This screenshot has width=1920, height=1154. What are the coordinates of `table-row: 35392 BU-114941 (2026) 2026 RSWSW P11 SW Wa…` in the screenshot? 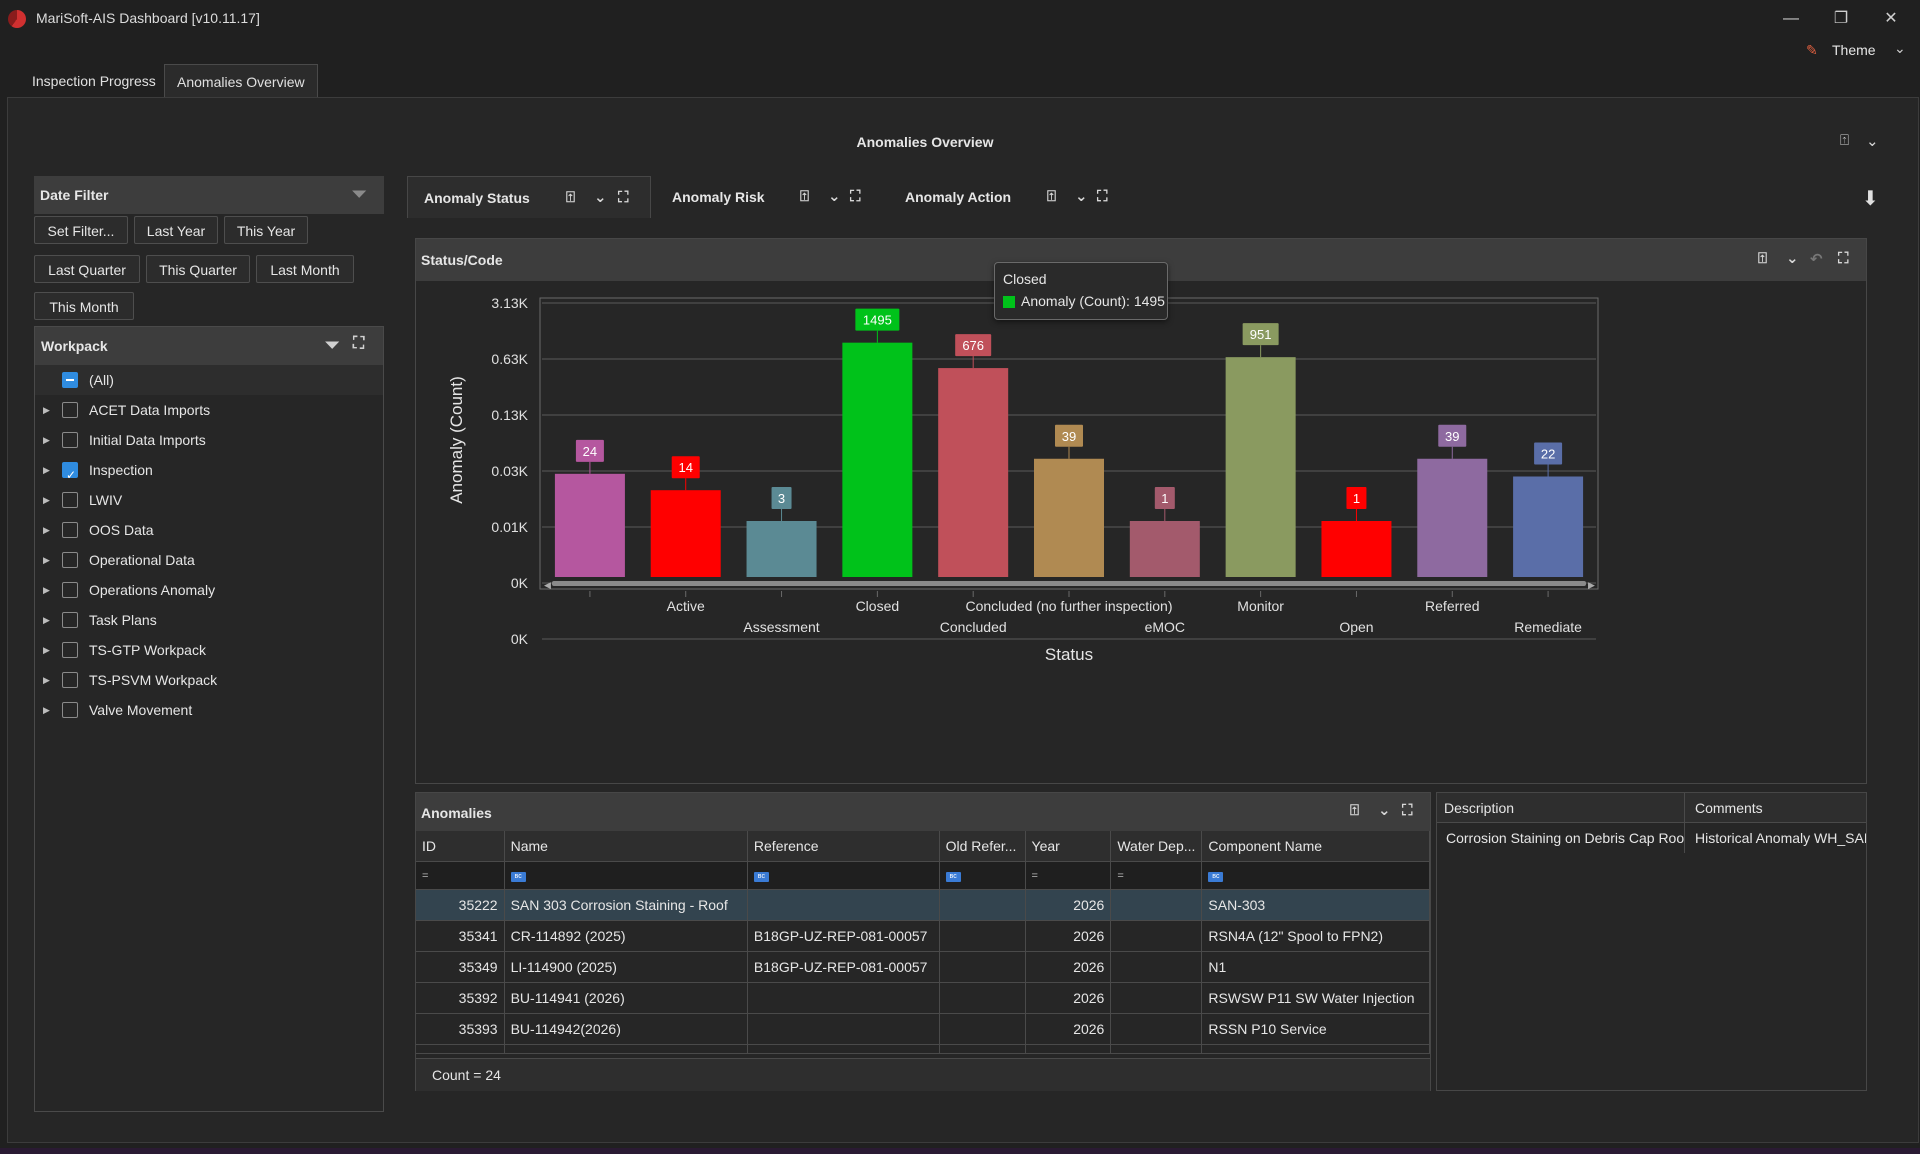 It's located at (923, 998).